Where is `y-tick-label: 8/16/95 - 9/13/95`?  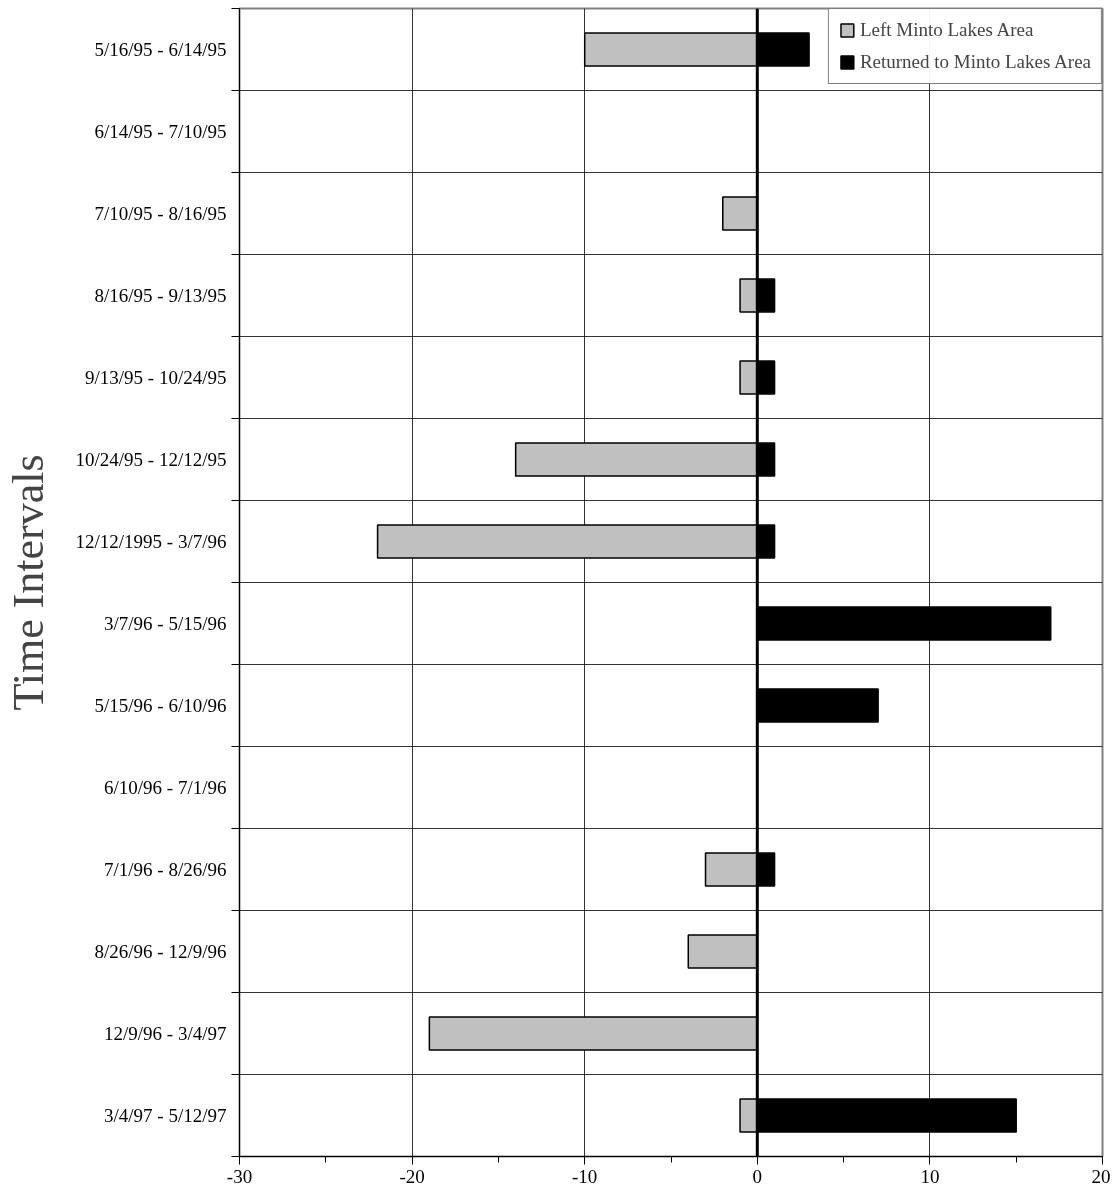 y-tick-label: 8/16/95 - 9/13/95 is located at coordinates (160, 295).